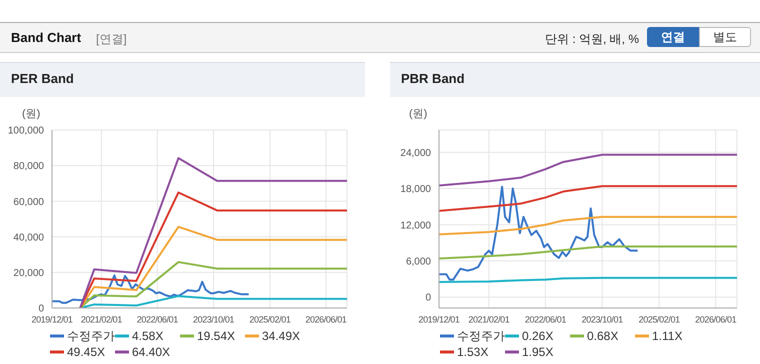 Image resolution: width=760 pixels, height=364 pixels. I want to click on legend-label: 19.54X, so click(216, 336).